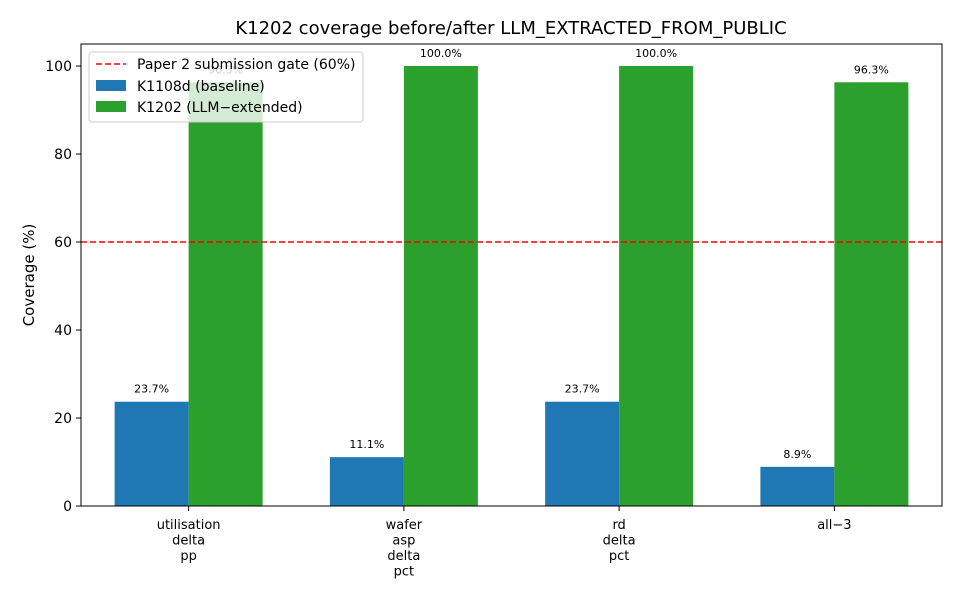  What do you see at coordinates (63, 419) in the screenshot?
I see `y-tick-label-20: 20` at bounding box center [63, 419].